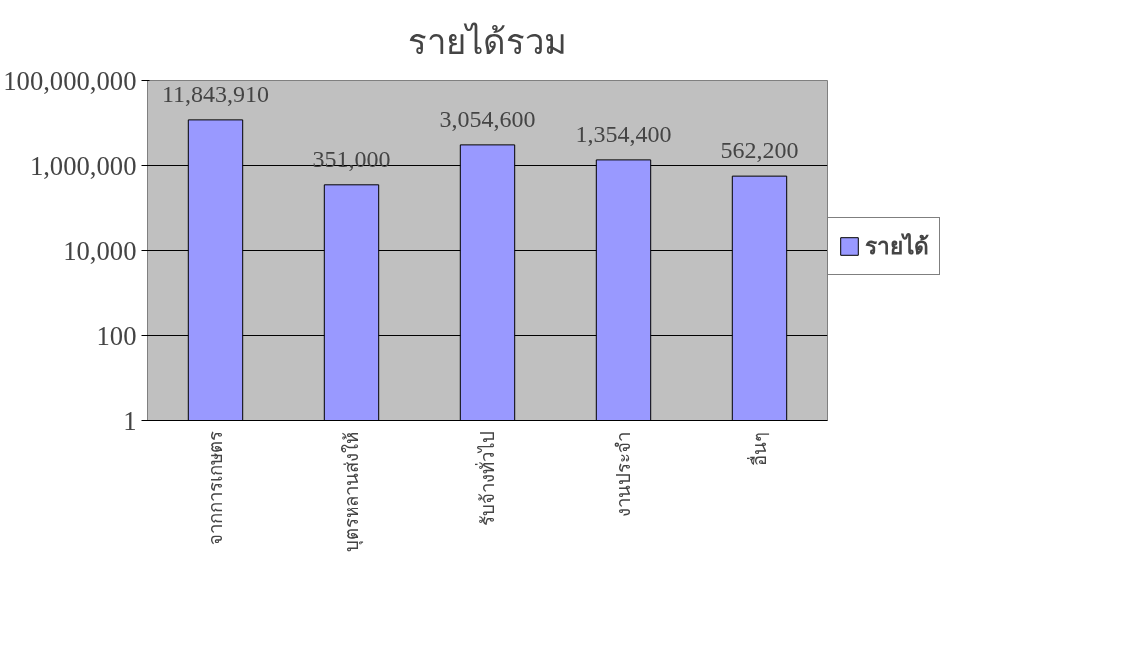 Image resolution: width=1125 pixels, height=657 pixels. I want to click on x-tick-label: จากการเกษตร, so click(215, 488).